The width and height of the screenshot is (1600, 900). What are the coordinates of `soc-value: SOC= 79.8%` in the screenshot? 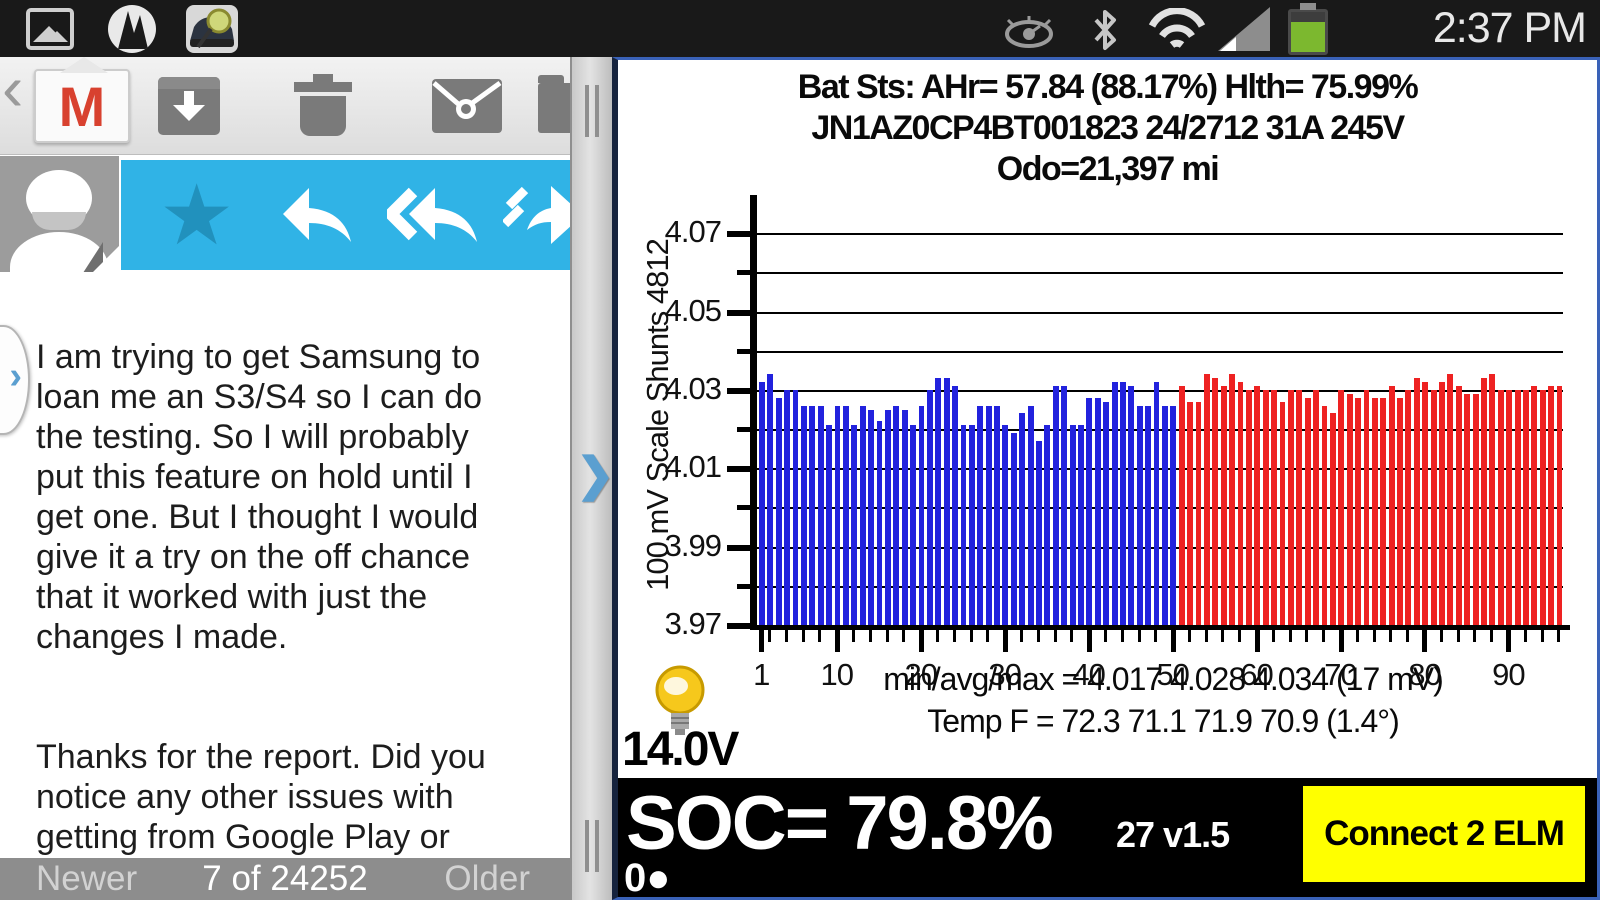 It's located at (840, 823).